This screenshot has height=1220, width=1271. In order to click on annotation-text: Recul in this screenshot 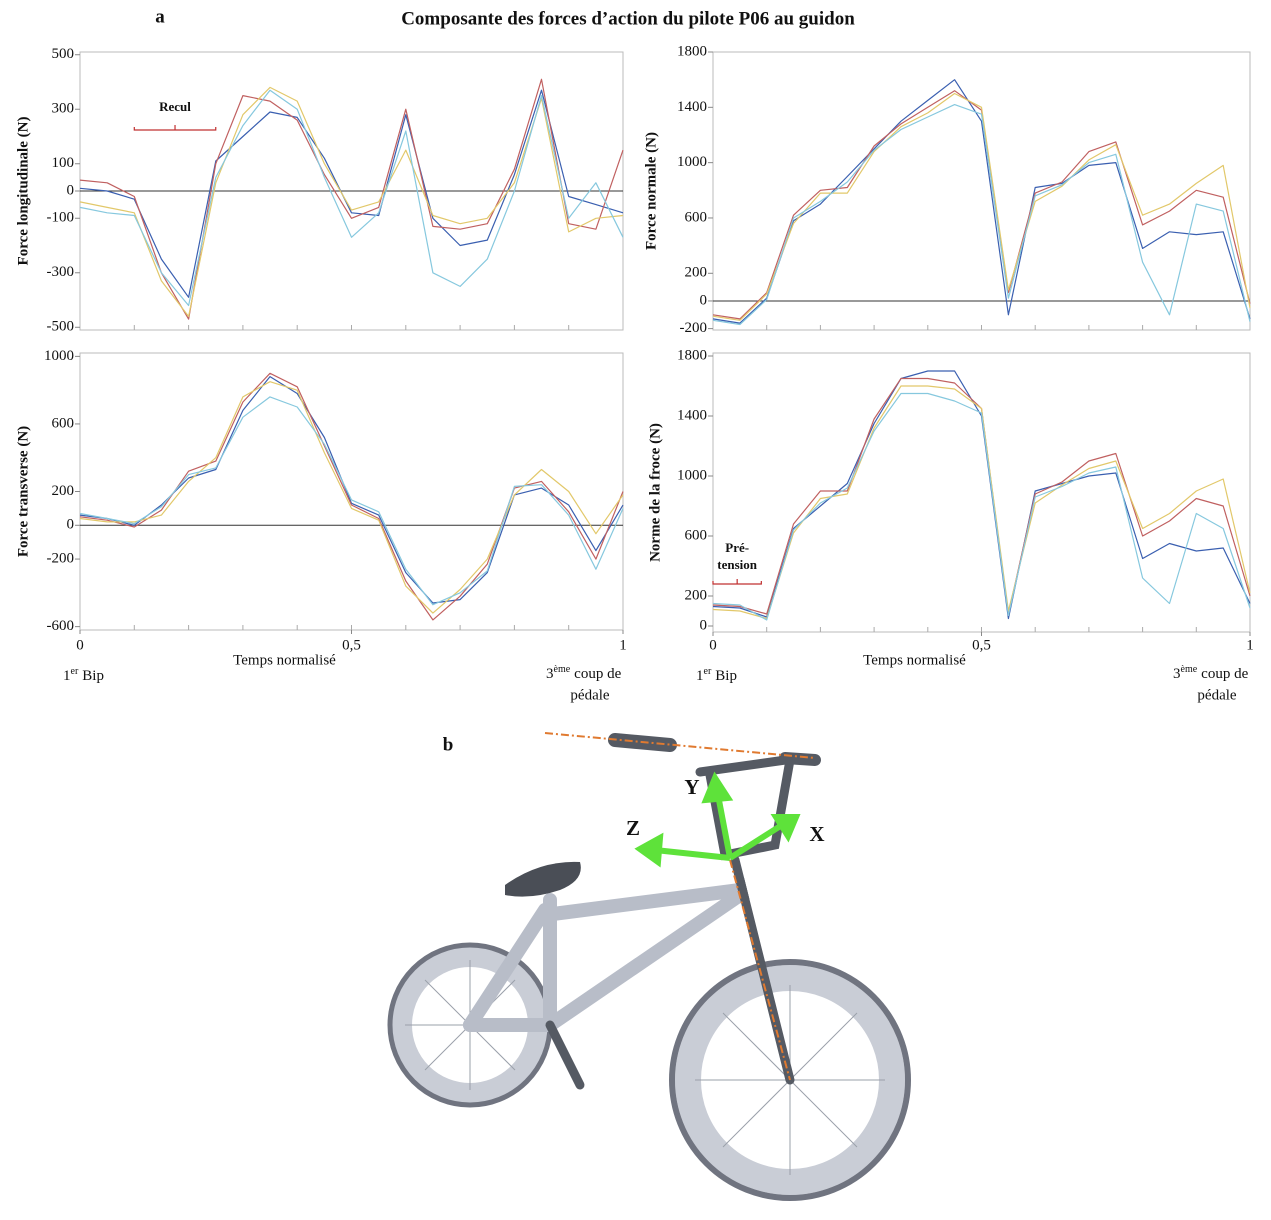, I will do `click(175, 106)`.